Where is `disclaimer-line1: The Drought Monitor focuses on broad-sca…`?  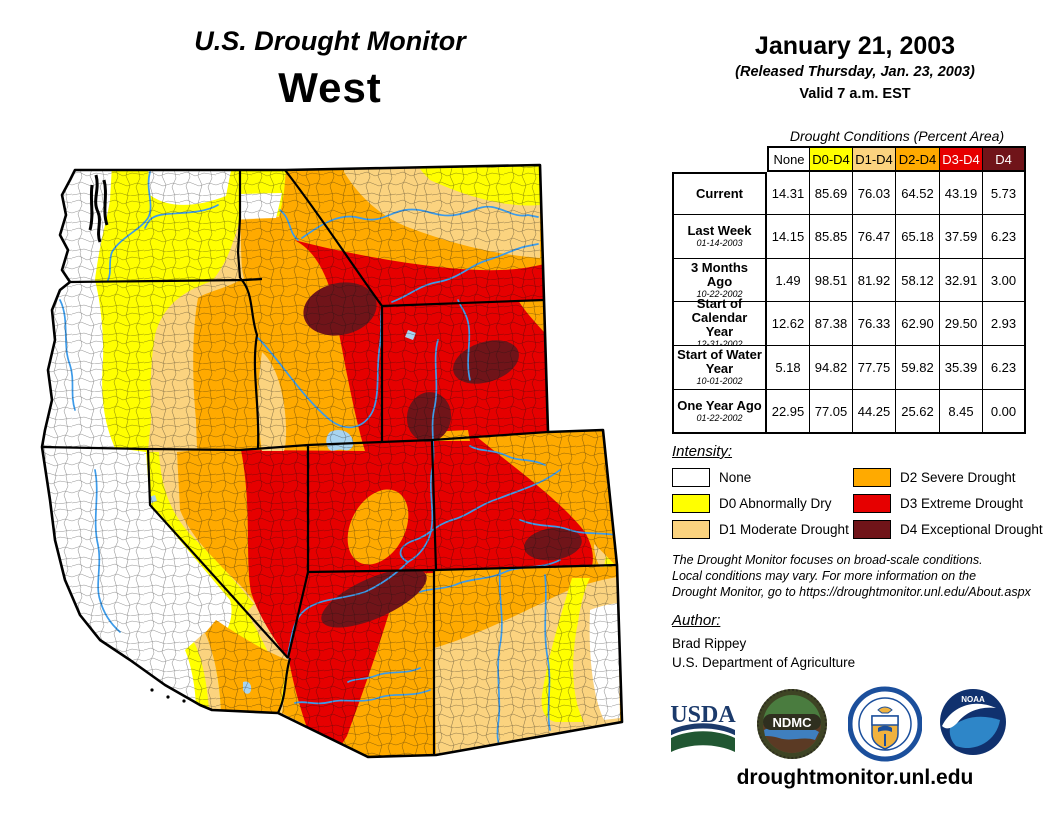
disclaimer-line1: The Drought Monitor focuses on broad-sca… is located at coordinates (827, 560).